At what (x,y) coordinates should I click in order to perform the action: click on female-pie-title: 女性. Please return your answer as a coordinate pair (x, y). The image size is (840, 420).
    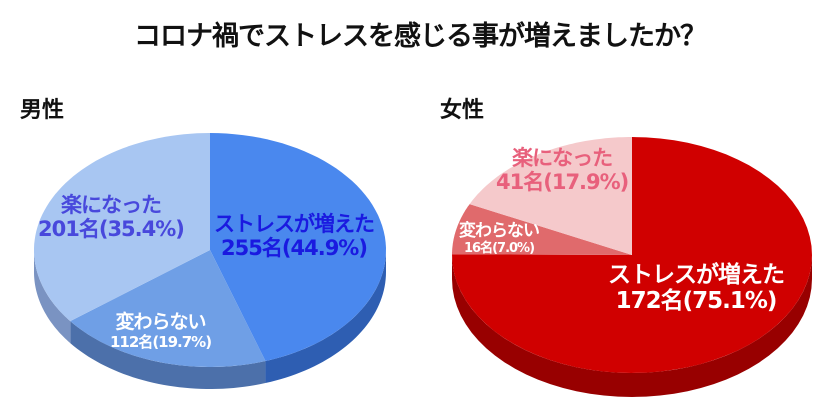
    Looking at the image, I should click on (462, 110).